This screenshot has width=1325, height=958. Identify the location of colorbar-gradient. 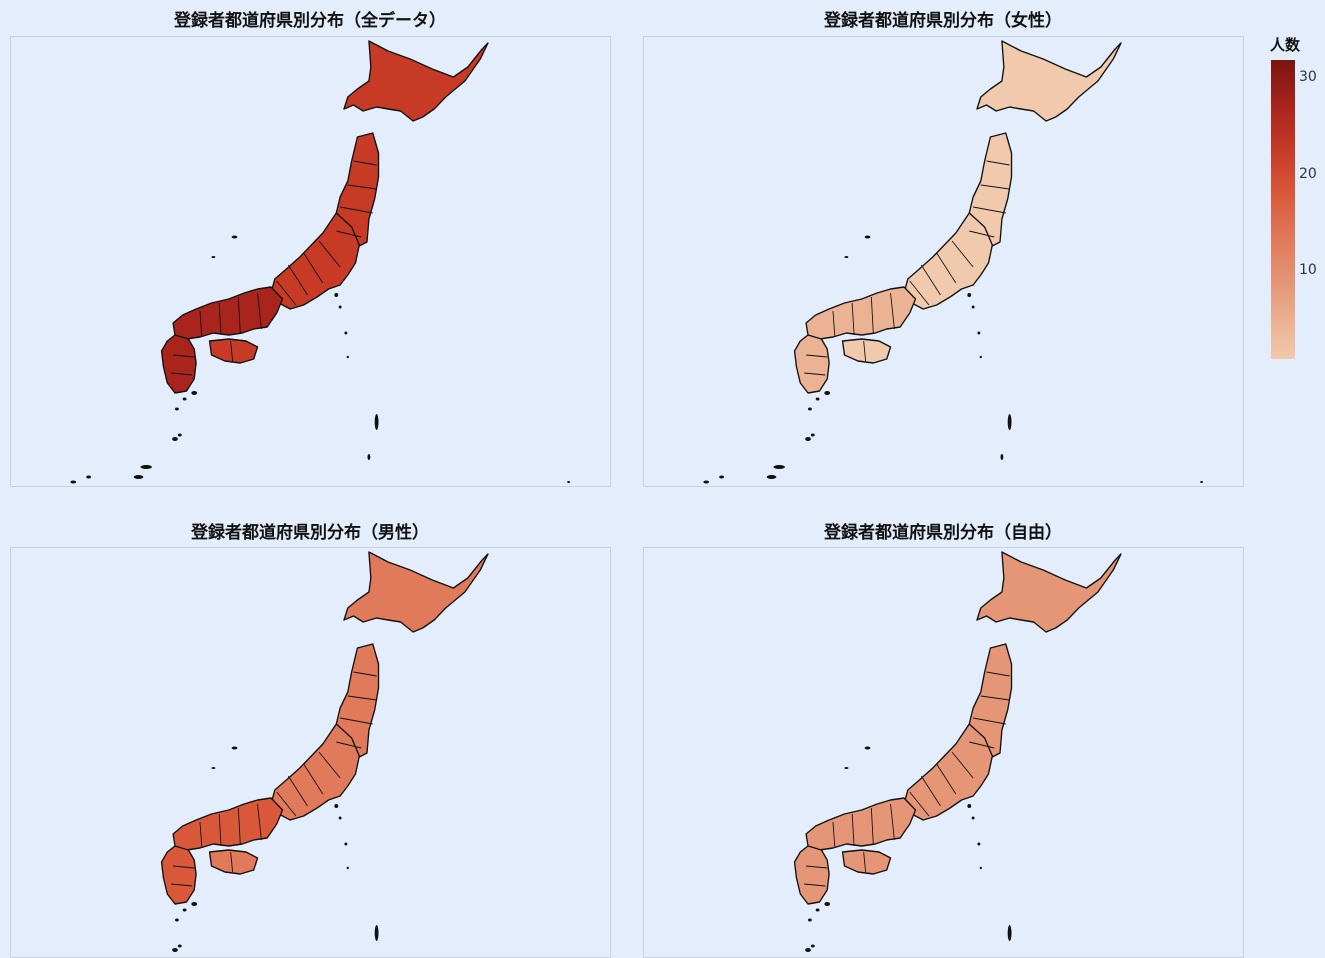
(1283, 209).